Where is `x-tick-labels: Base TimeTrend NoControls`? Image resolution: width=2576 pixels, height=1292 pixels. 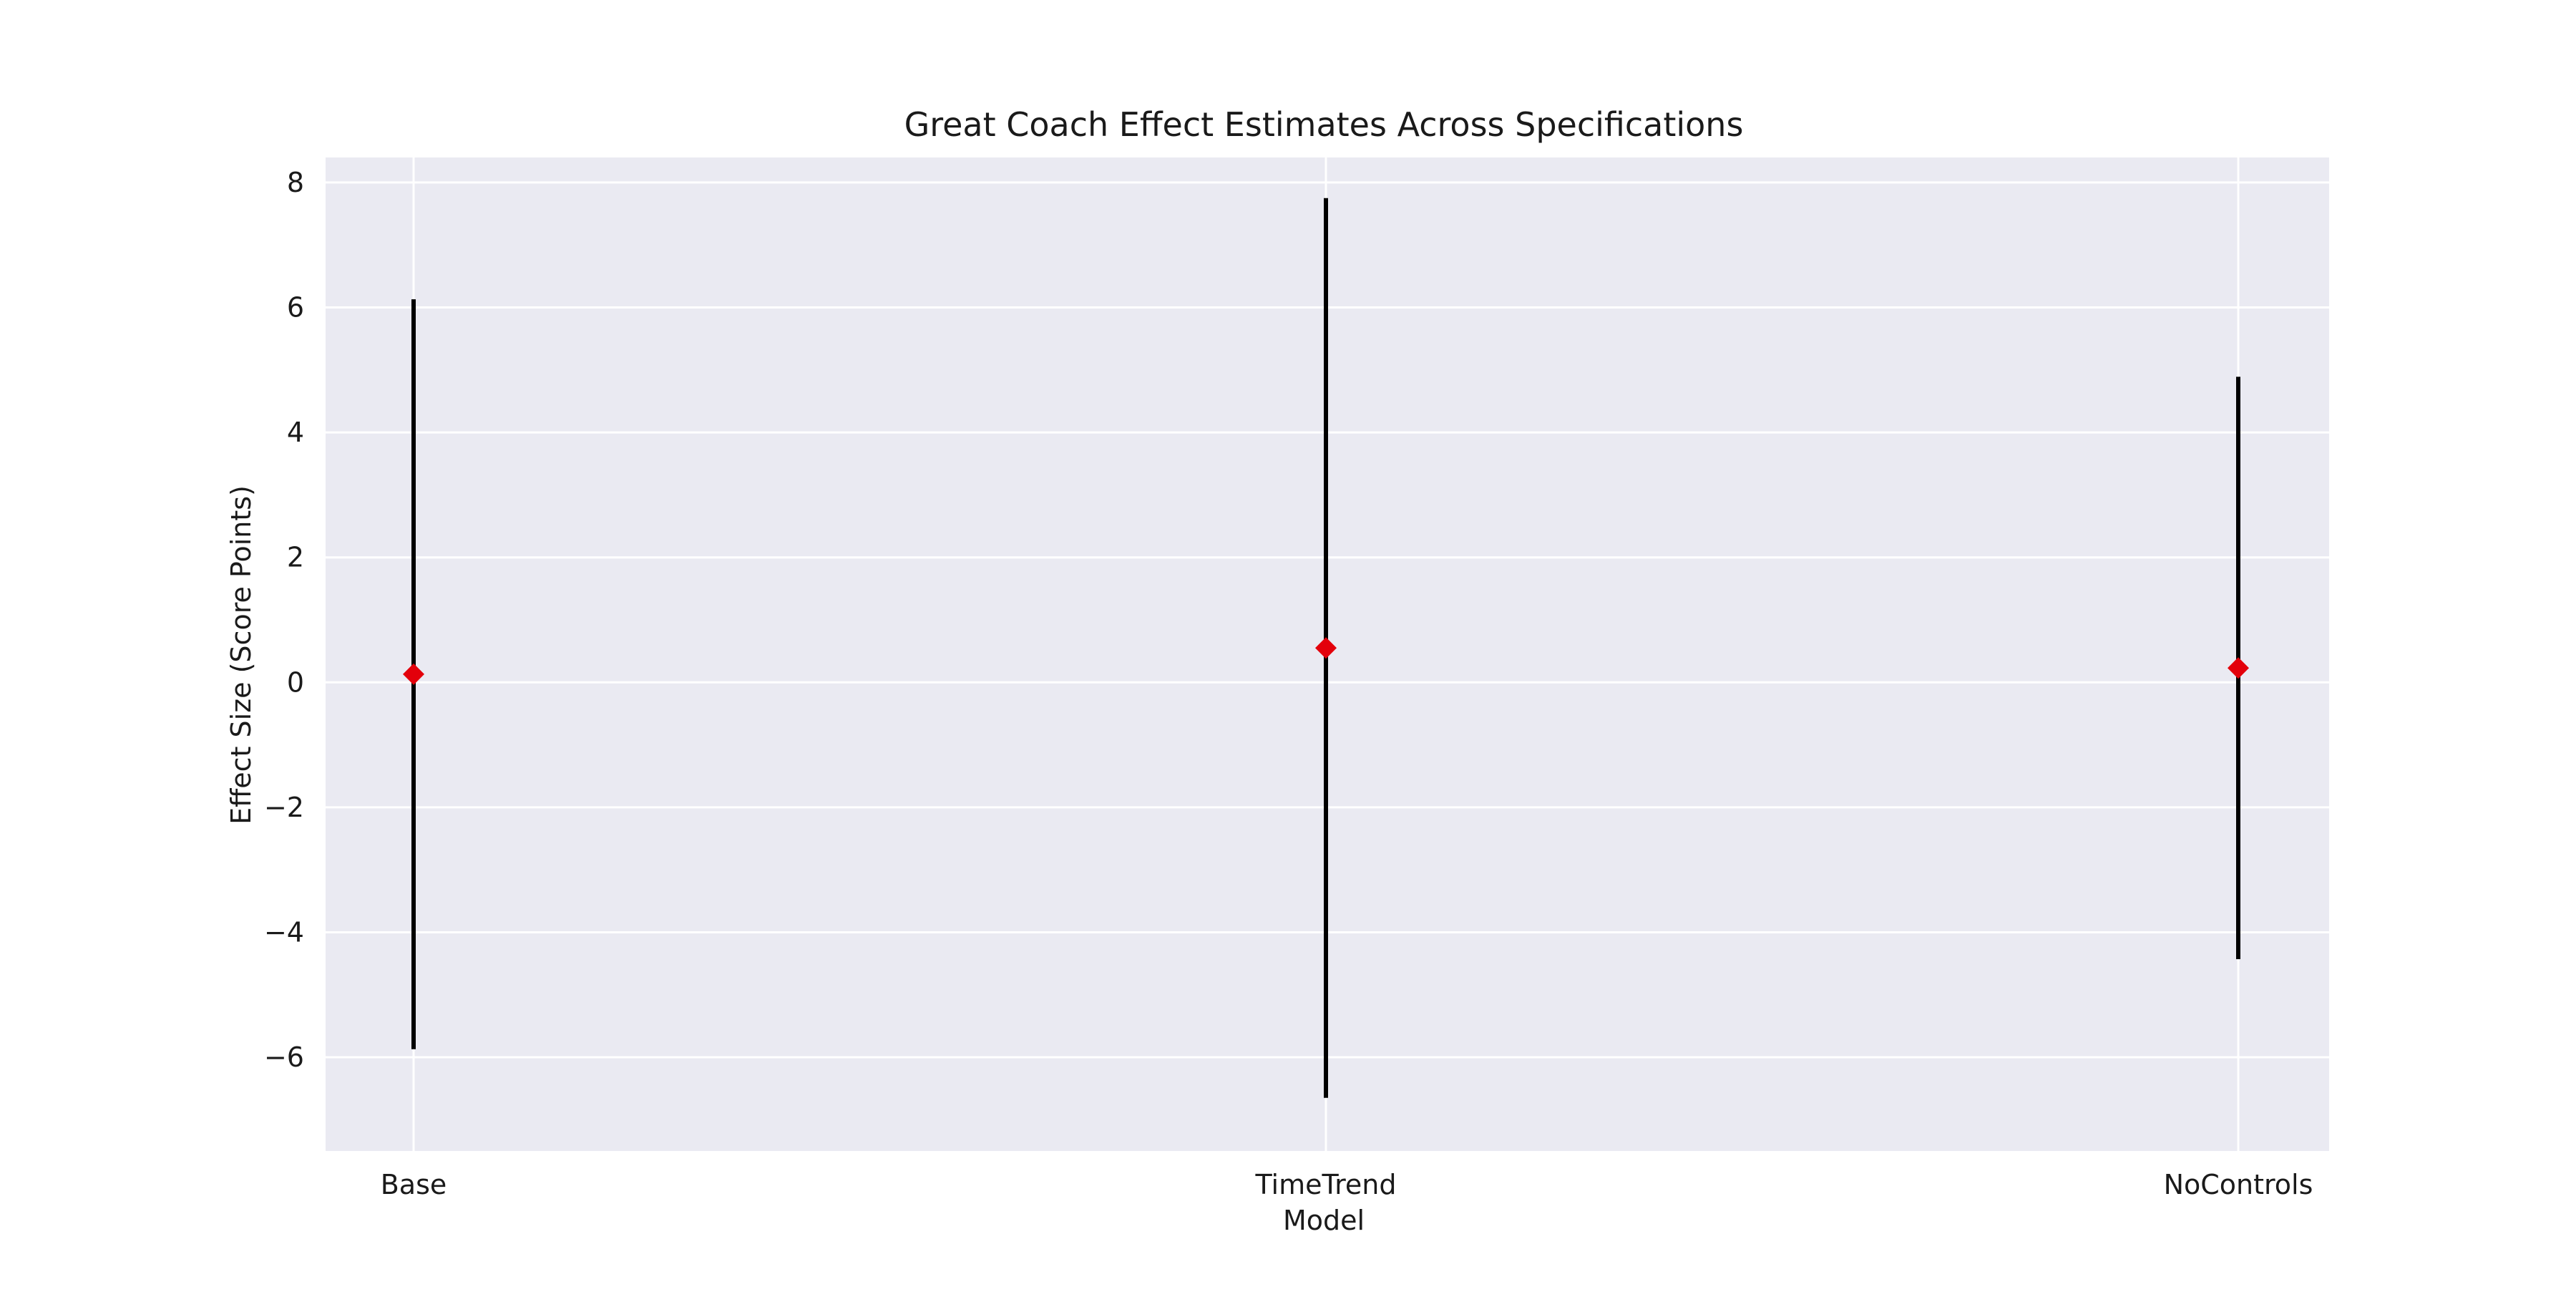 x-tick-labels: Base TimeTrend NoControls is located at coordinates (1347, 1184).